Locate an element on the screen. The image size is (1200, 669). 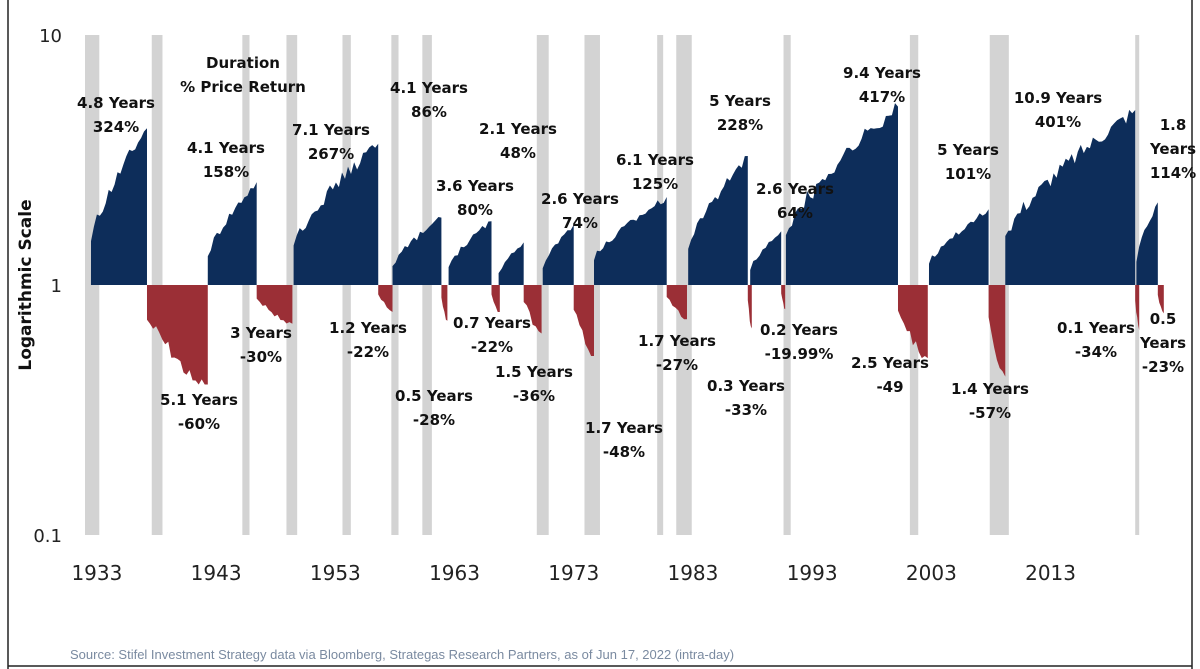
bull-label-line: 4.8 Years is located at coordinates (116, 103).